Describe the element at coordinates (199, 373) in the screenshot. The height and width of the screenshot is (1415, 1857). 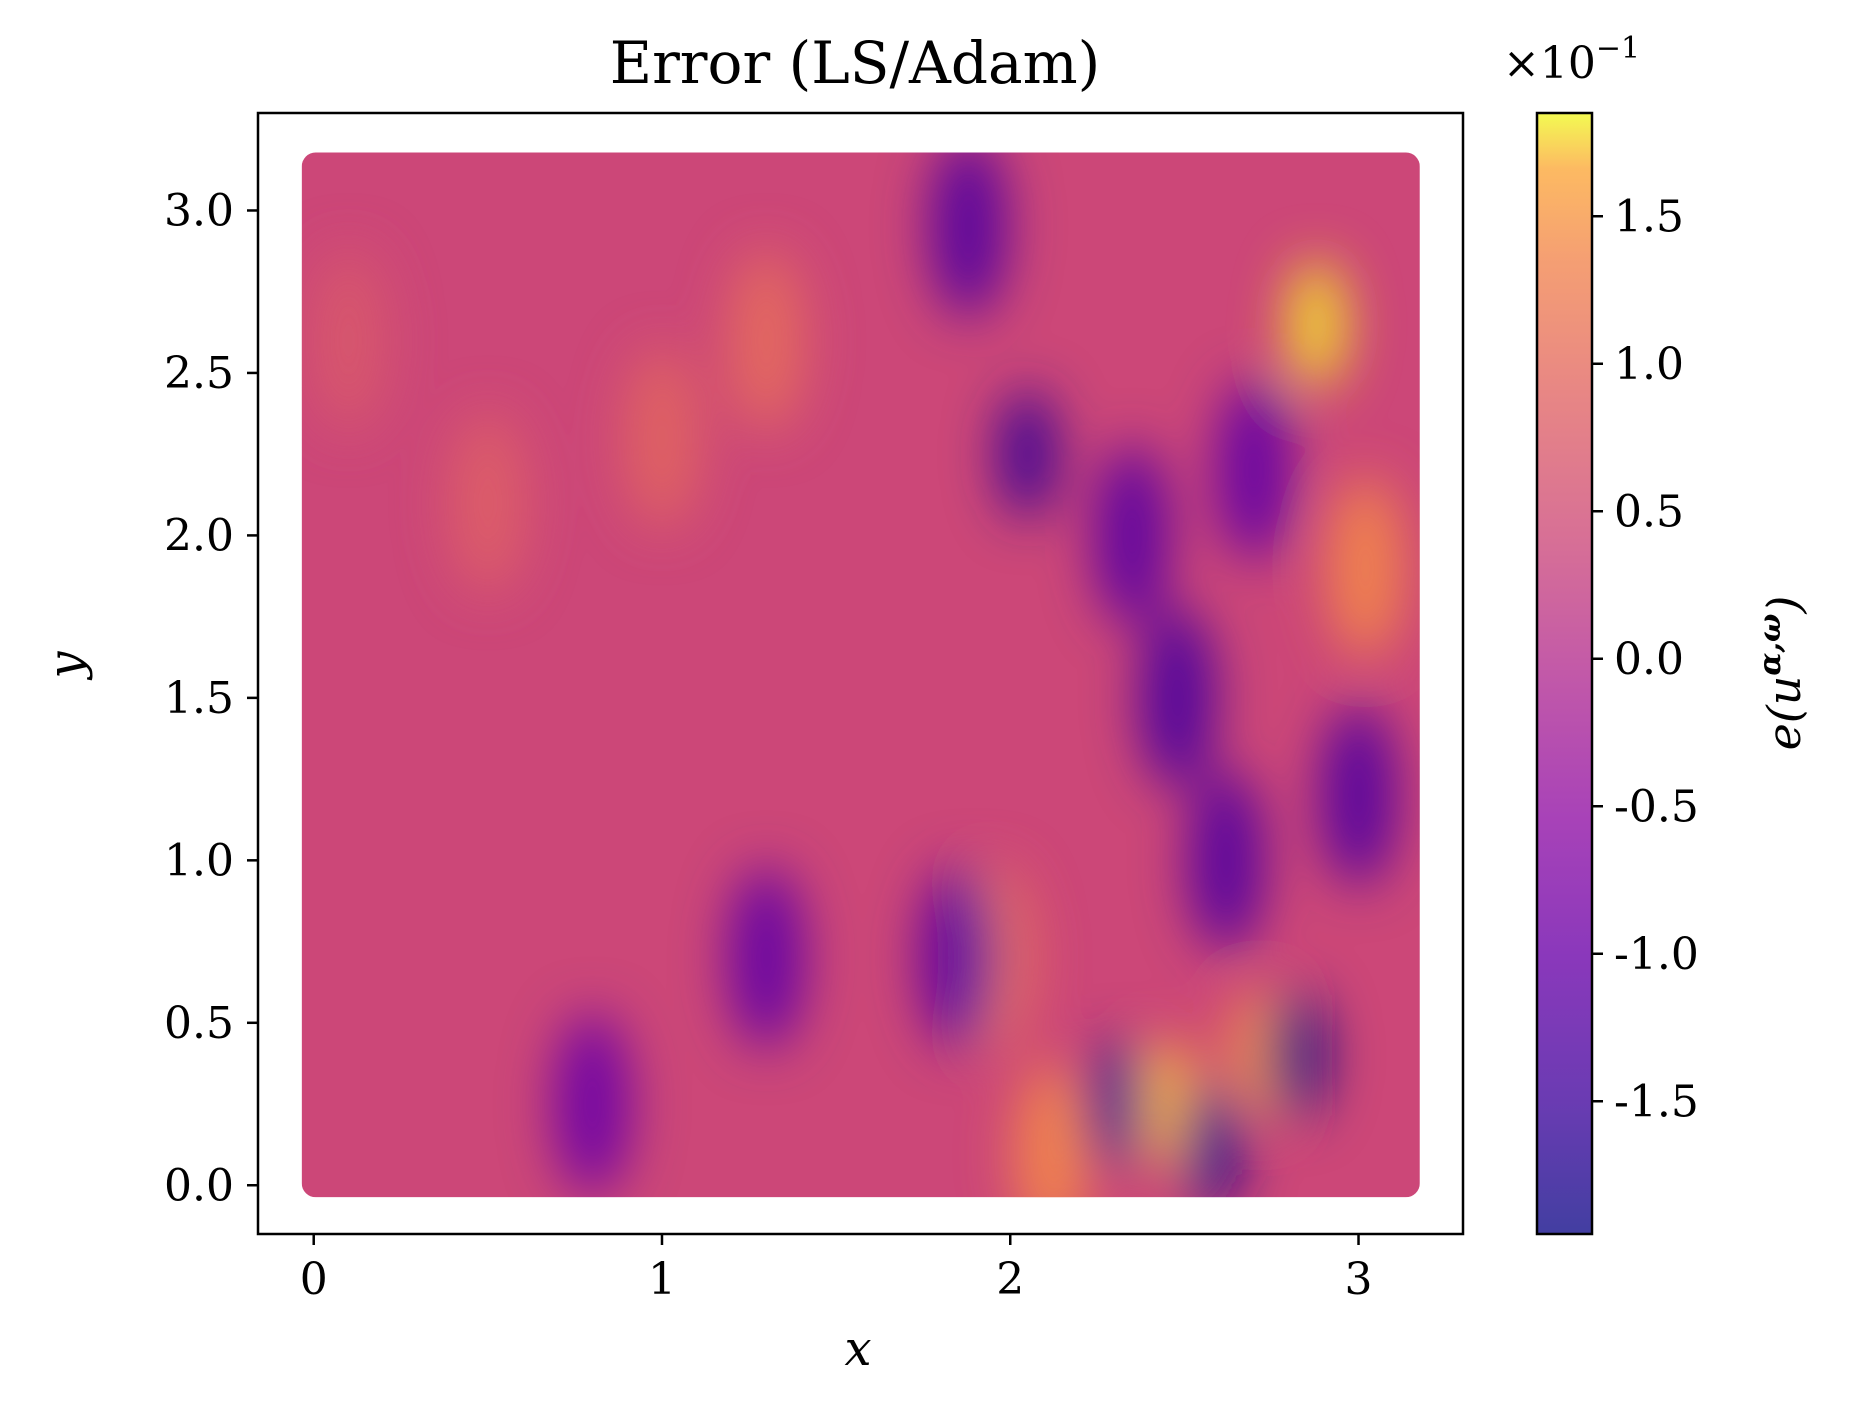
I see `y-tick-label: 2.5` at that location.